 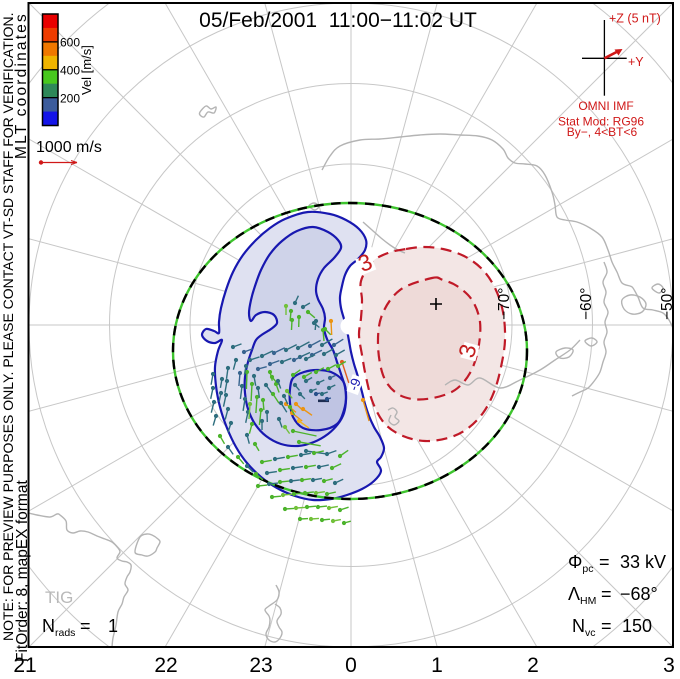 I want to click on svg-text: 400, so click(x=70, y=70).